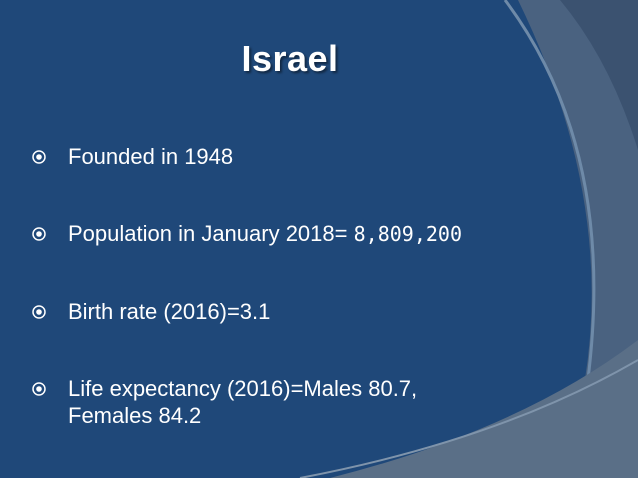  I want to click on population-value: 8,809,200, so click(407, 234).